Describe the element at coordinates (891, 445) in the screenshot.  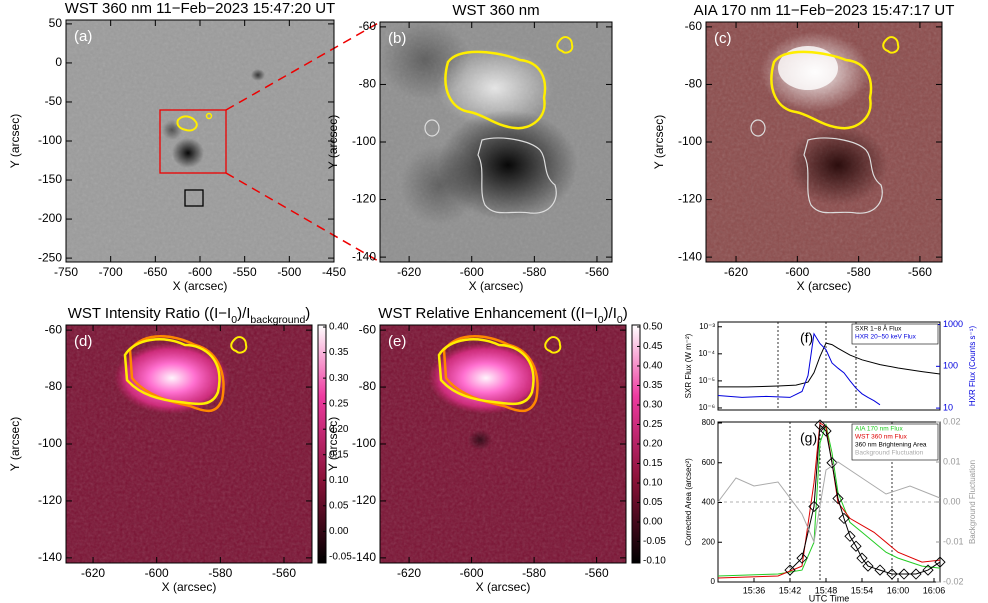
I see `legend-entry: 360 nm Brightening Area` at that location.